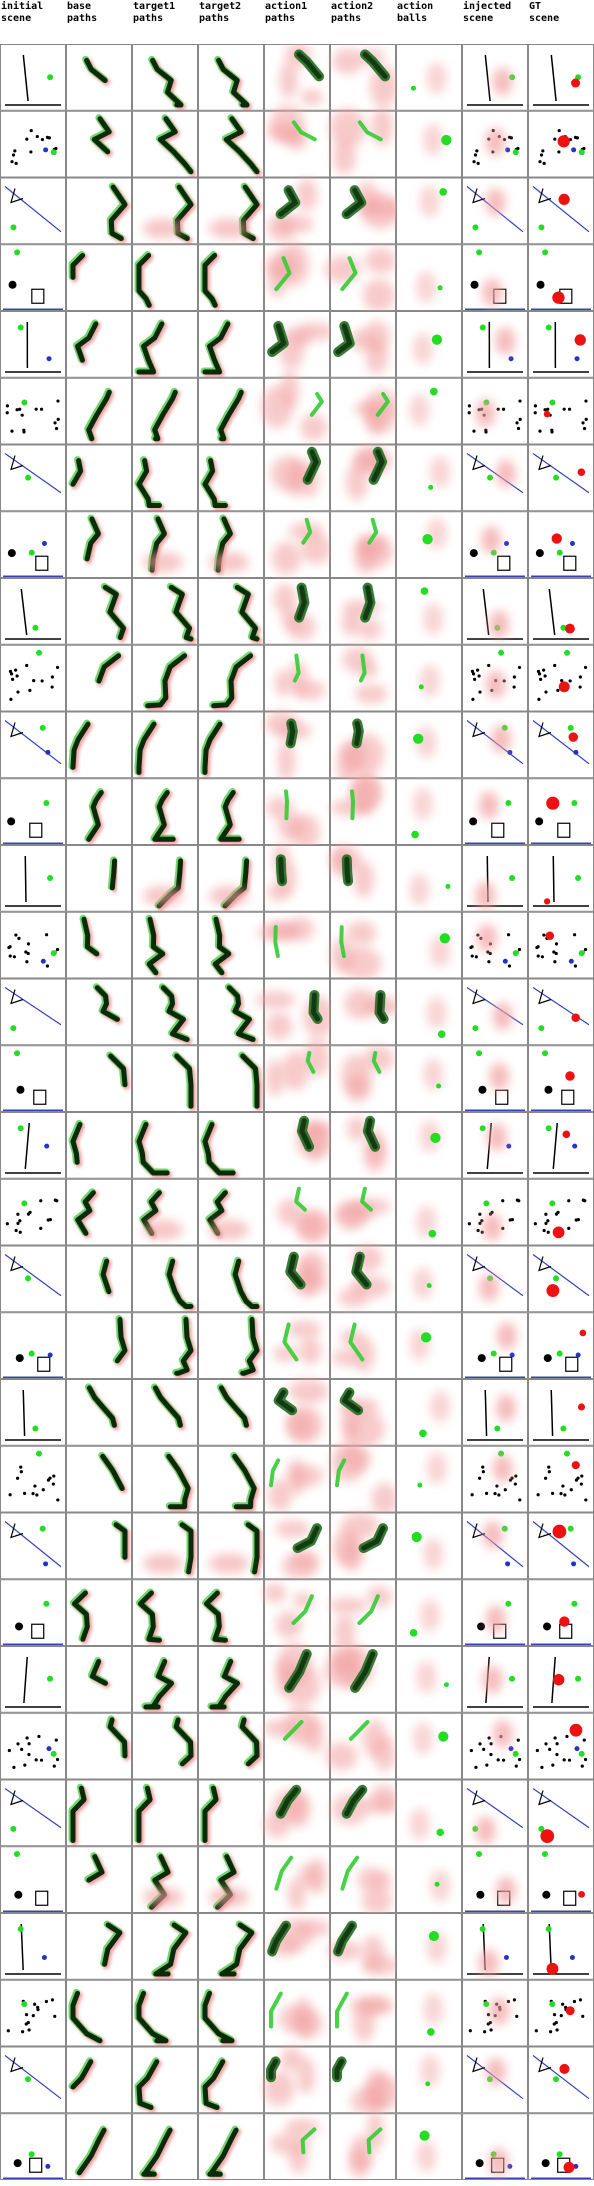  I want to click on scene-blue-ball, so click(44, 1957).